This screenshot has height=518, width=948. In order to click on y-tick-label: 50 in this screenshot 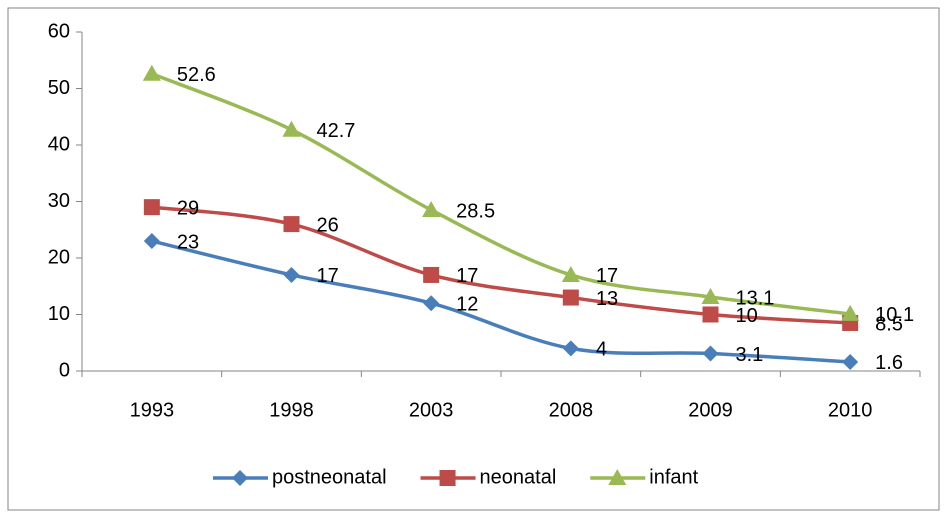, I will do `click(59, 88)`.